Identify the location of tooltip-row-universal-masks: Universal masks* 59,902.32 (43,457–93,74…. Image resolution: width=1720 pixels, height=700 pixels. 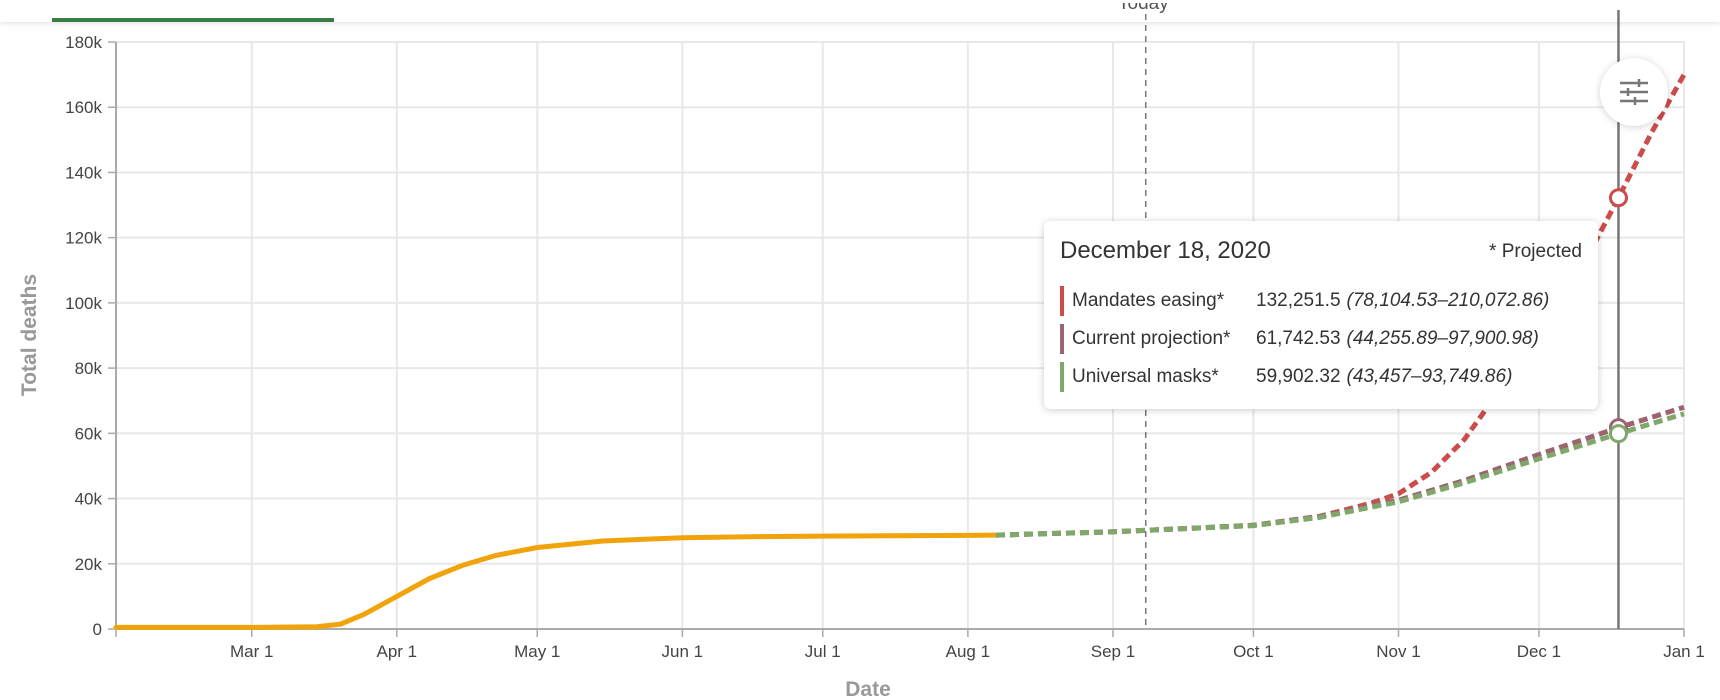
(1286, 377).